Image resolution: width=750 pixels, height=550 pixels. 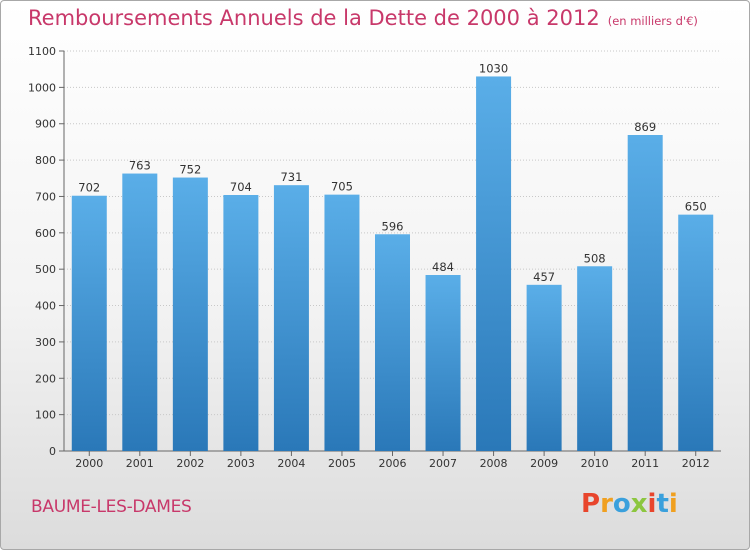 I want to click on logo-letter: r, so click(x=606, y=504).